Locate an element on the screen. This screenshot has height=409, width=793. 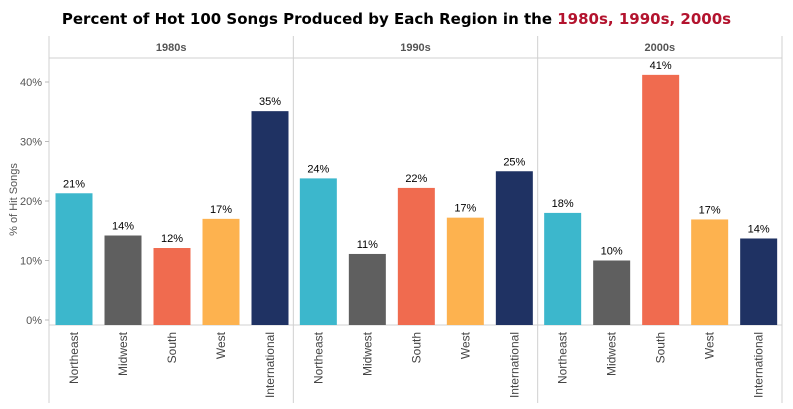
y-tick-label: 0% is located at coordinates (34, 321).